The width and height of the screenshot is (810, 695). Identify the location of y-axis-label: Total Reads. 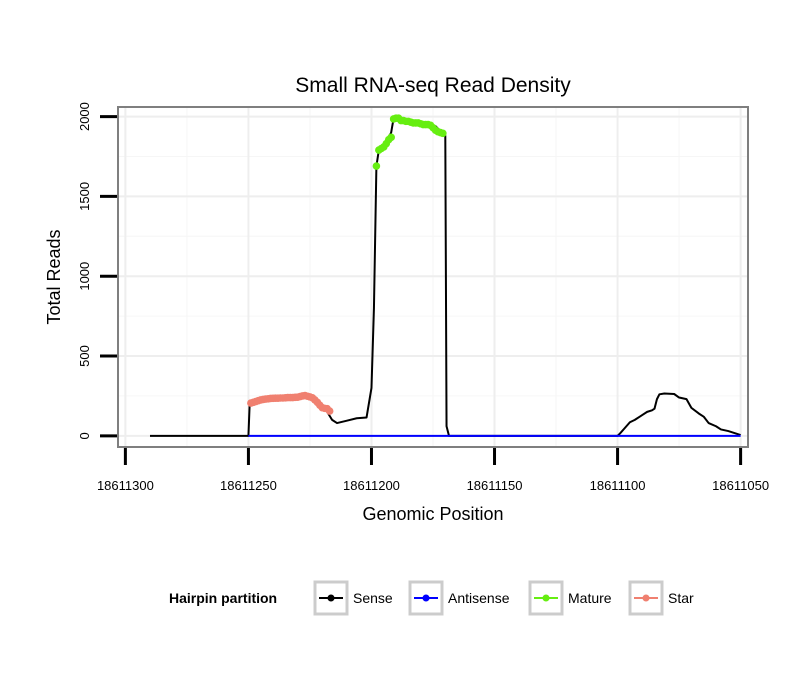
(54, 276).